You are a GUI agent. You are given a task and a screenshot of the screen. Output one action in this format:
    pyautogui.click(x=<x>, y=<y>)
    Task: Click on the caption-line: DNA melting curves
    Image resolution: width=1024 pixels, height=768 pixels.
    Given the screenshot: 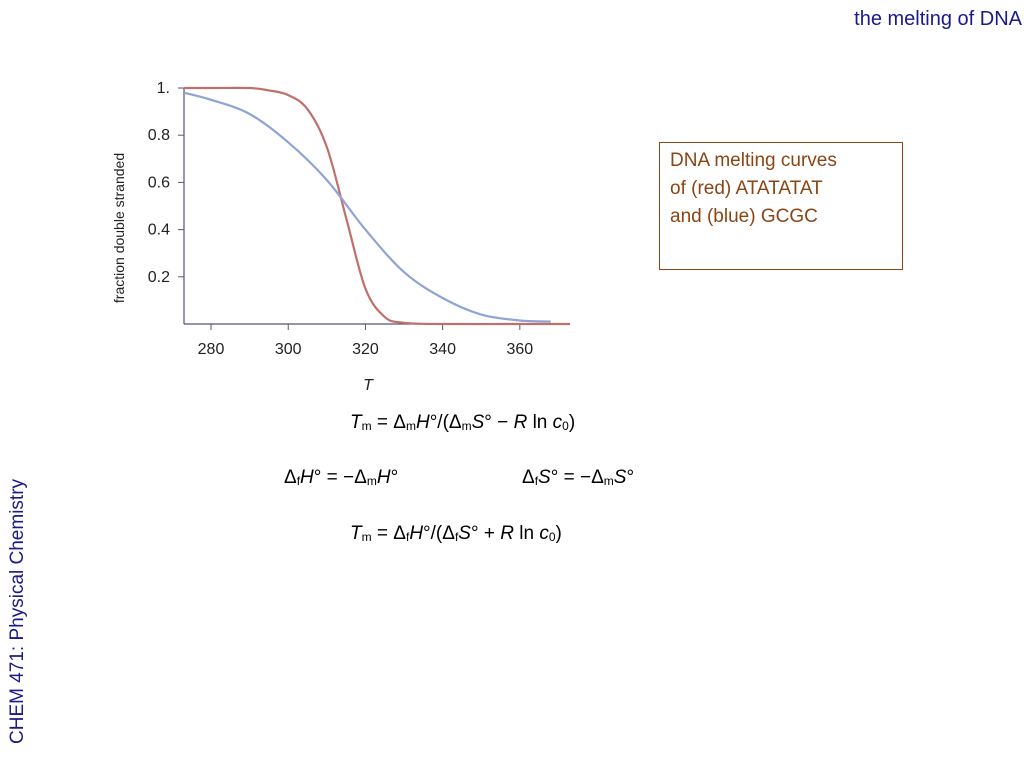 What is the action you would take?
    pyautogui.click(x=753, y=160)
    